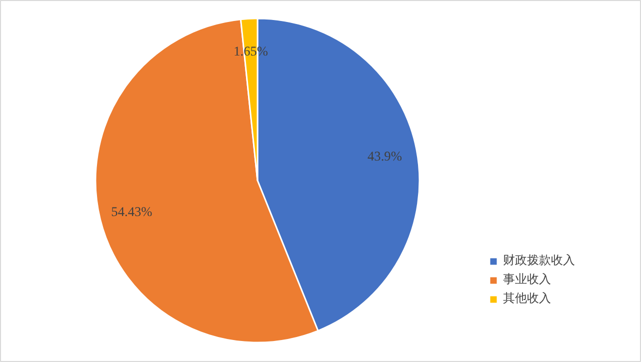  Describe the element at coordinates (527, 279) in the screenshot. I see `legend-label: 事业收入` at that location.